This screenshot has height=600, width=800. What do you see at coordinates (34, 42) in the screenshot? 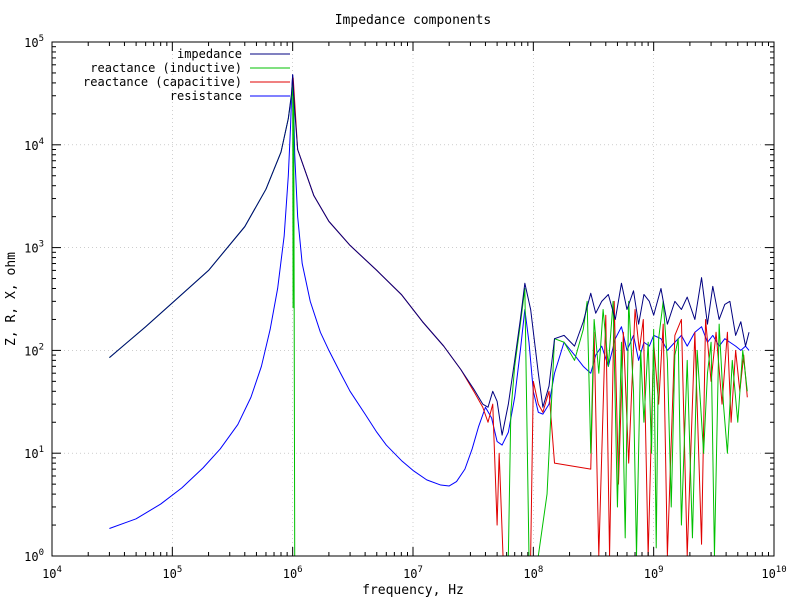
I see `y-tick-label: 10⁵` at bounding box center [34, 42].